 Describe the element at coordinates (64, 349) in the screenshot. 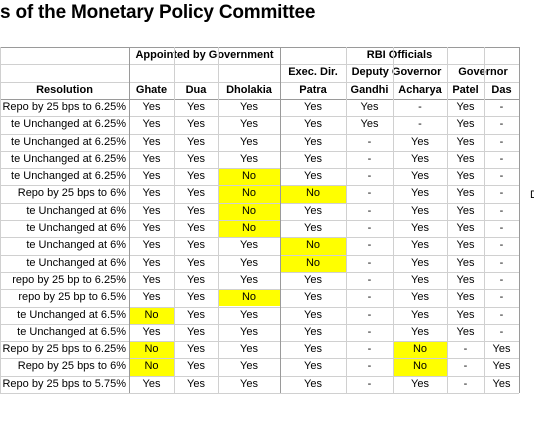

I see `resolution-cell: Repo by 25 bps to 6.25%` at that location.